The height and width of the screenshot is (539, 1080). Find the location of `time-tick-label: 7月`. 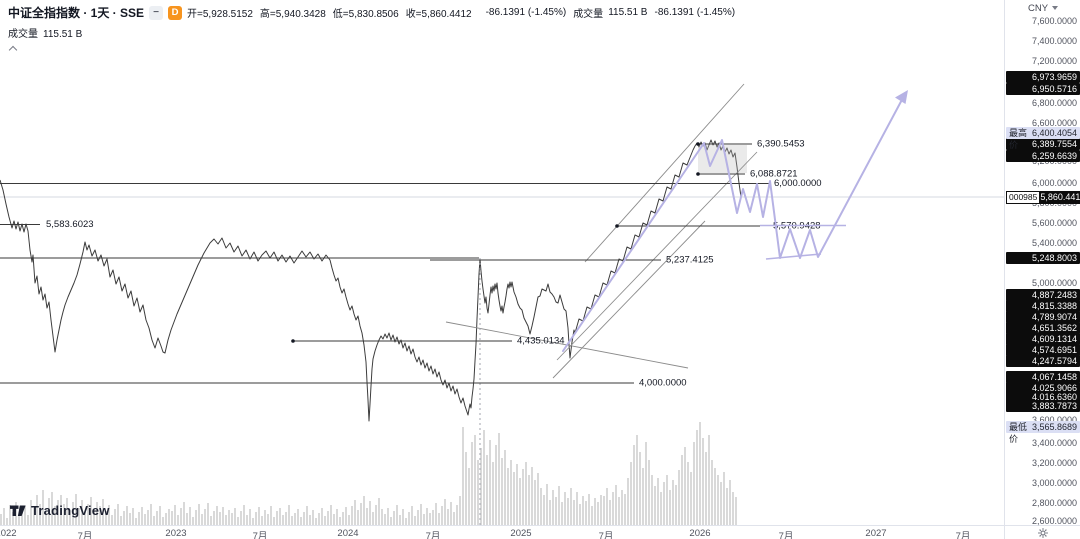

time-tick-label: 7月 is located at coordinates (786, 535).